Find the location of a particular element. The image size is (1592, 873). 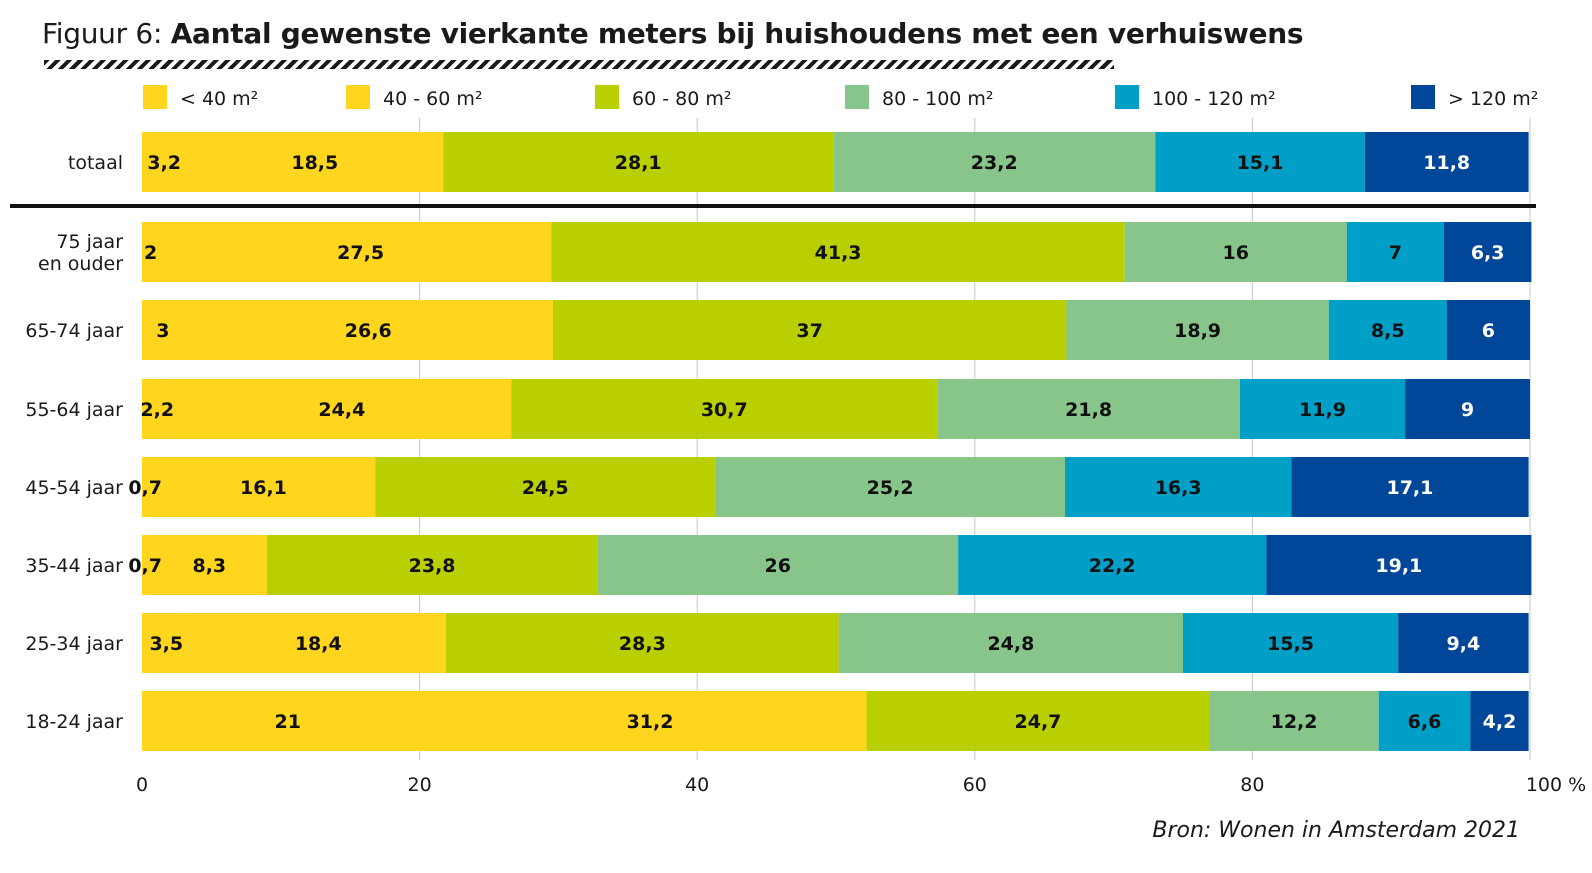

bar-value-label: 26,6 is located at coordinates (368, 331).